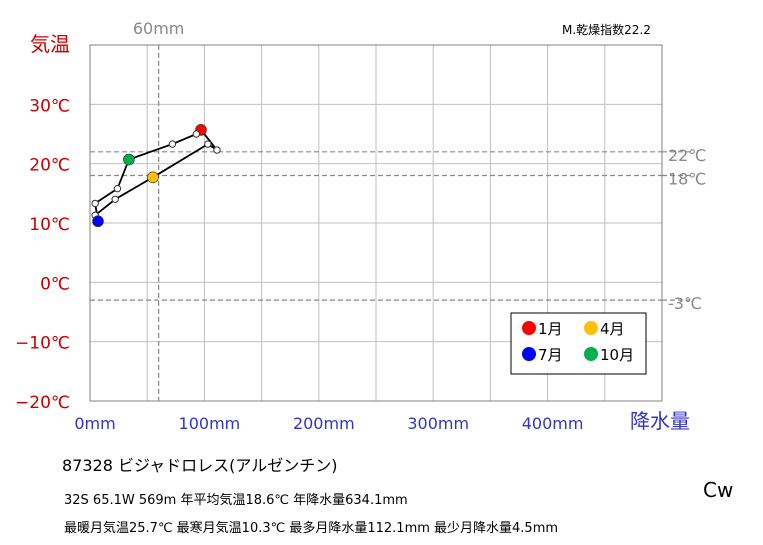  What do you see at coordinates (236, 500) in the screenshot?
I see `station-coords: 32S 65.1W 569m 年平均気温18.6℃ 年降水量634.1mm` at bounding box center [236, 500].